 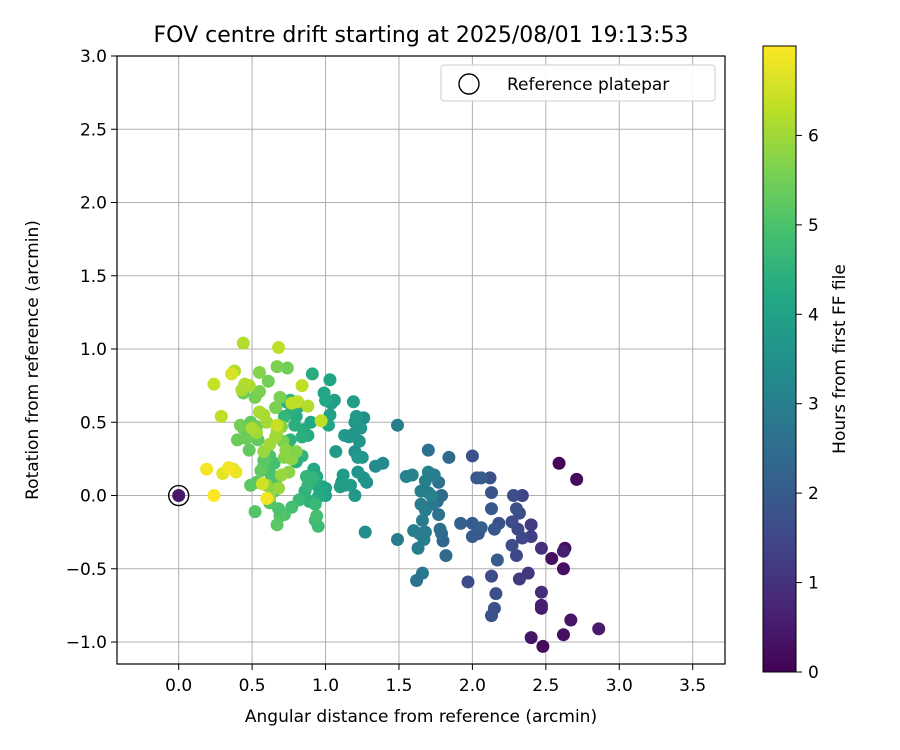 I want to click on legend: Reference platepar, so click(x=578, y=83).